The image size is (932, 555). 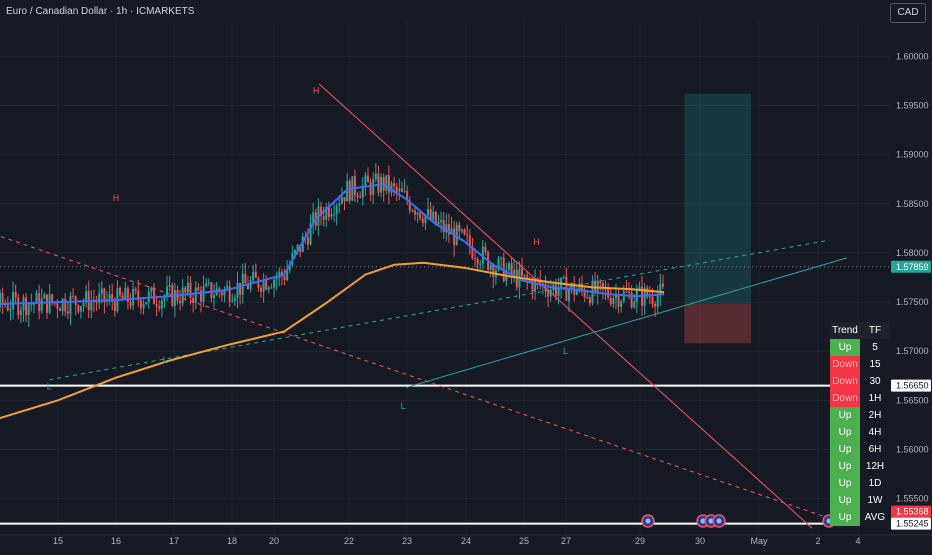 I want to click on stop-zone, so click(x=718, y=324).